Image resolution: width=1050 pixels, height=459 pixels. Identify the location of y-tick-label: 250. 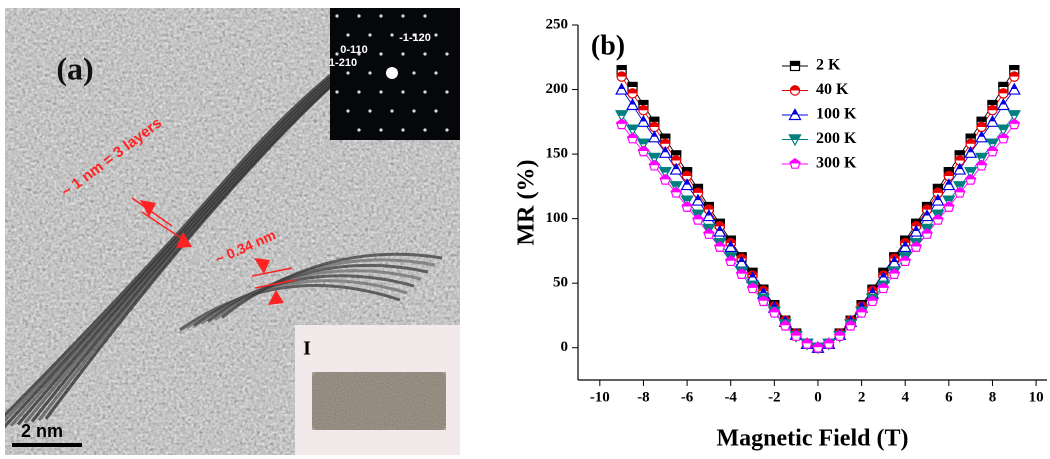
(557, 24).